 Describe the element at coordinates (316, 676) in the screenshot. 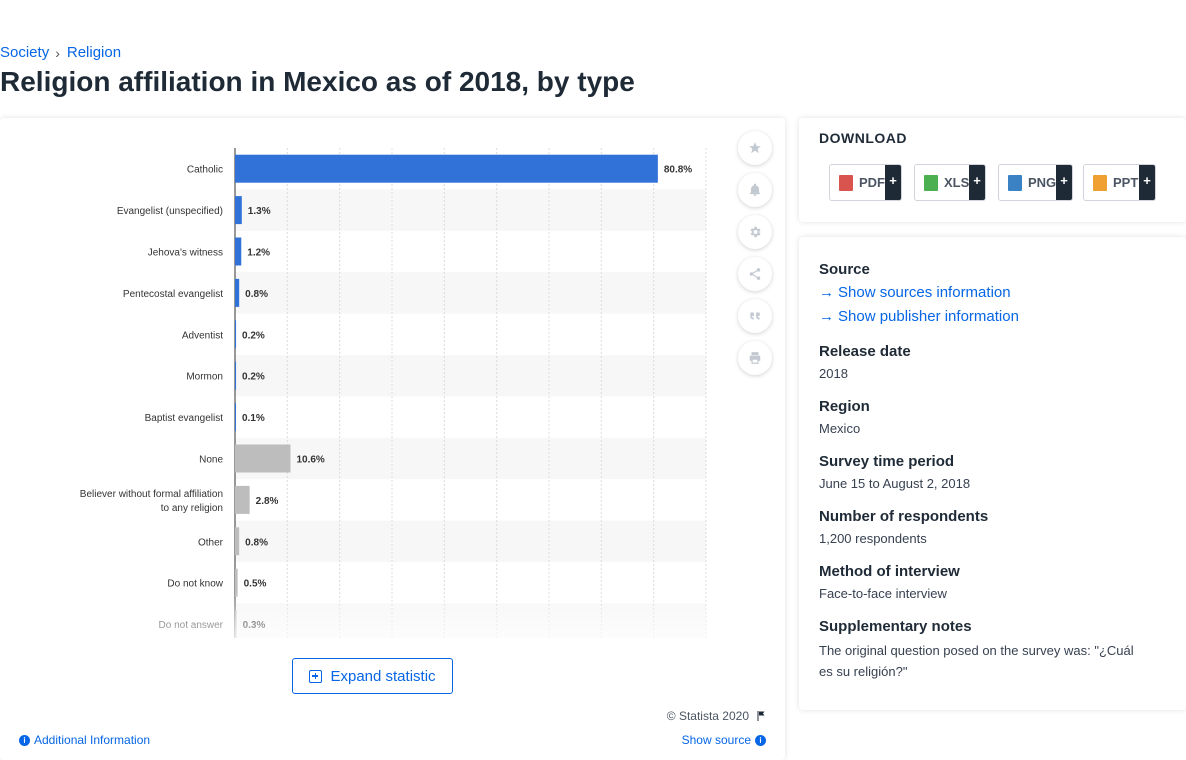

I see `plus-square-icon` at that location.